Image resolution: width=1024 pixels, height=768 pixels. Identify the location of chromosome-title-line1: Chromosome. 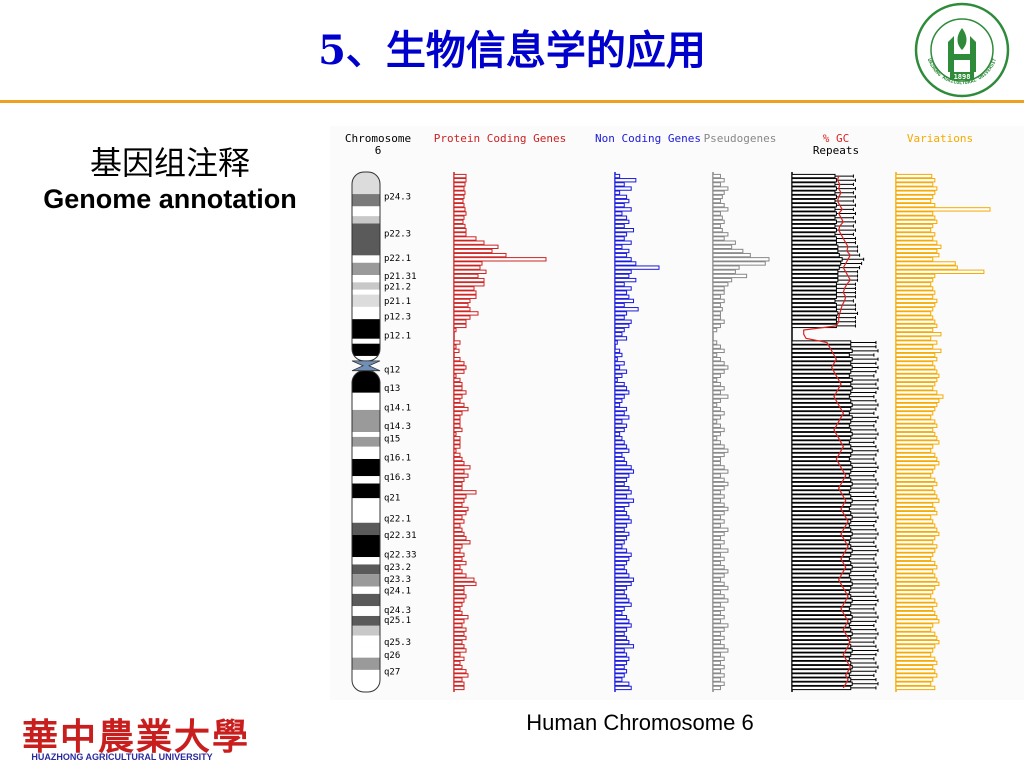
(378, 138).